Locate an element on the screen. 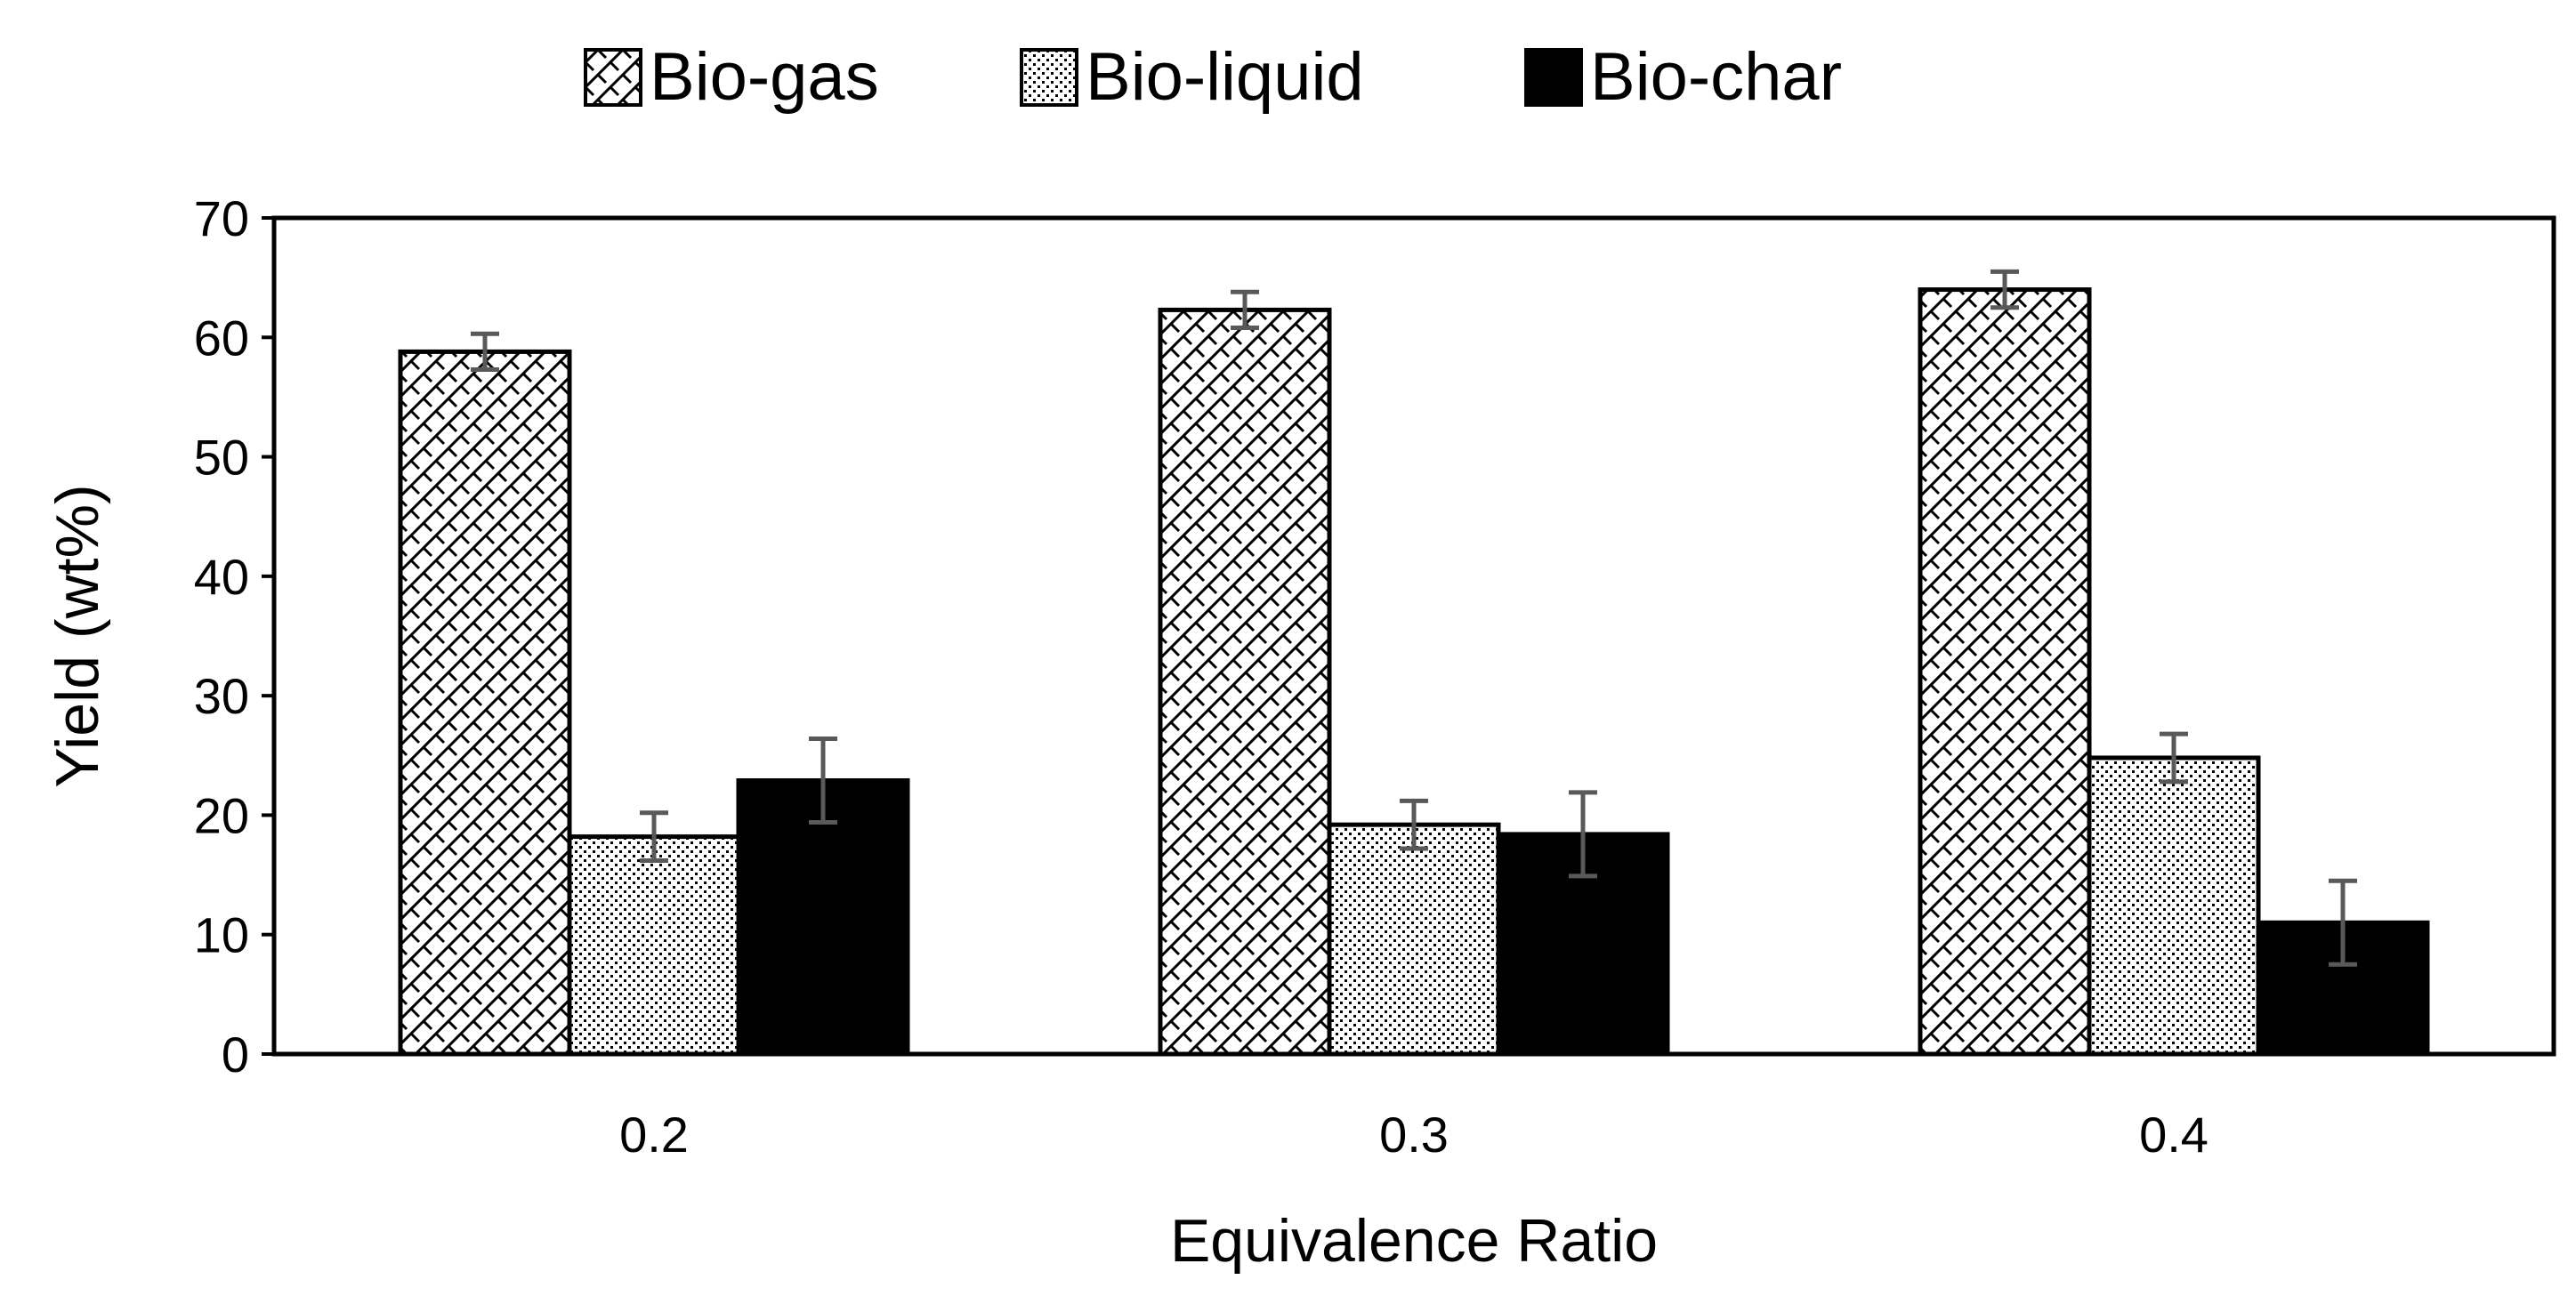 This screenshot has height=1304, width=2576. x-axis-title: Equivalence Ratio is located at coordinates (1414, 1241).